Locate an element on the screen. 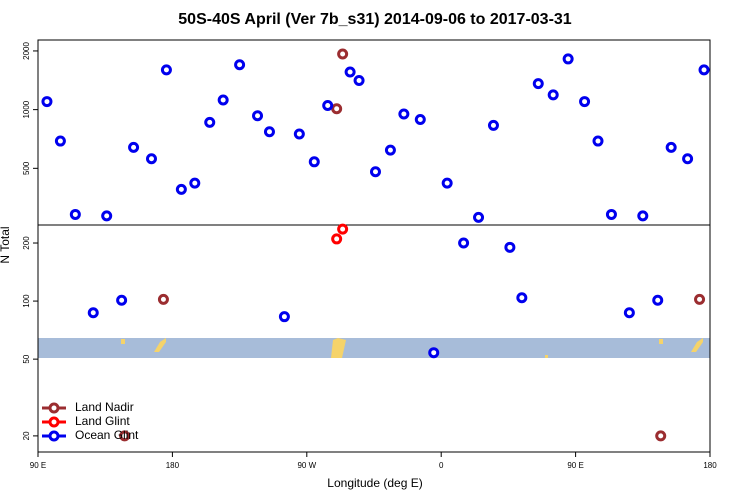 The height and width of the screenshot is (500, 750). y-axis-label: N Total is located at coordinates (6, 244).